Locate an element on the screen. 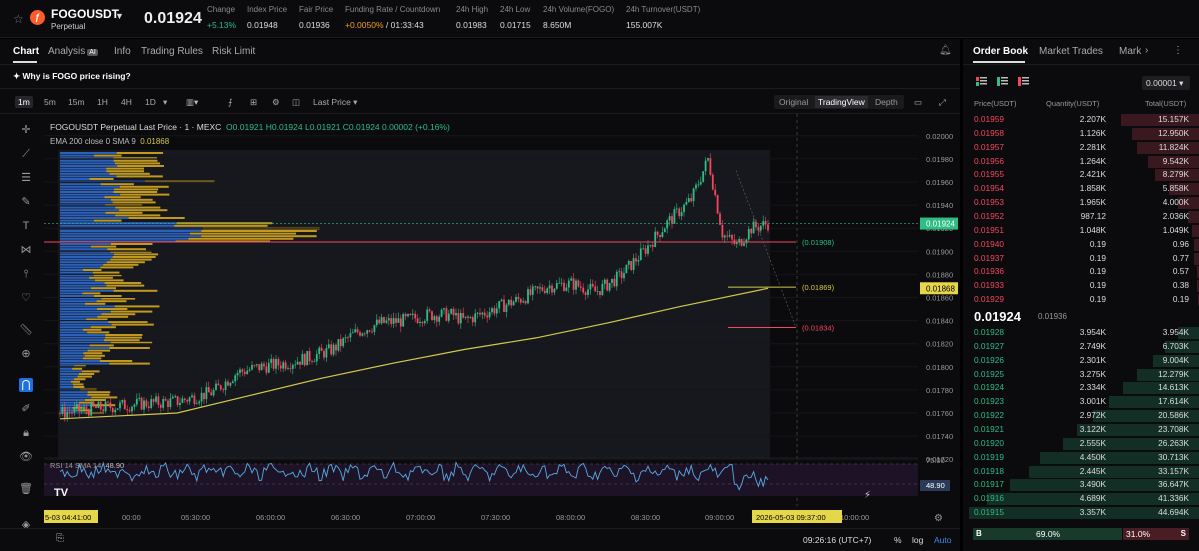  horizontal-lines-icon: ☰ is located at coordinates (26, 178).